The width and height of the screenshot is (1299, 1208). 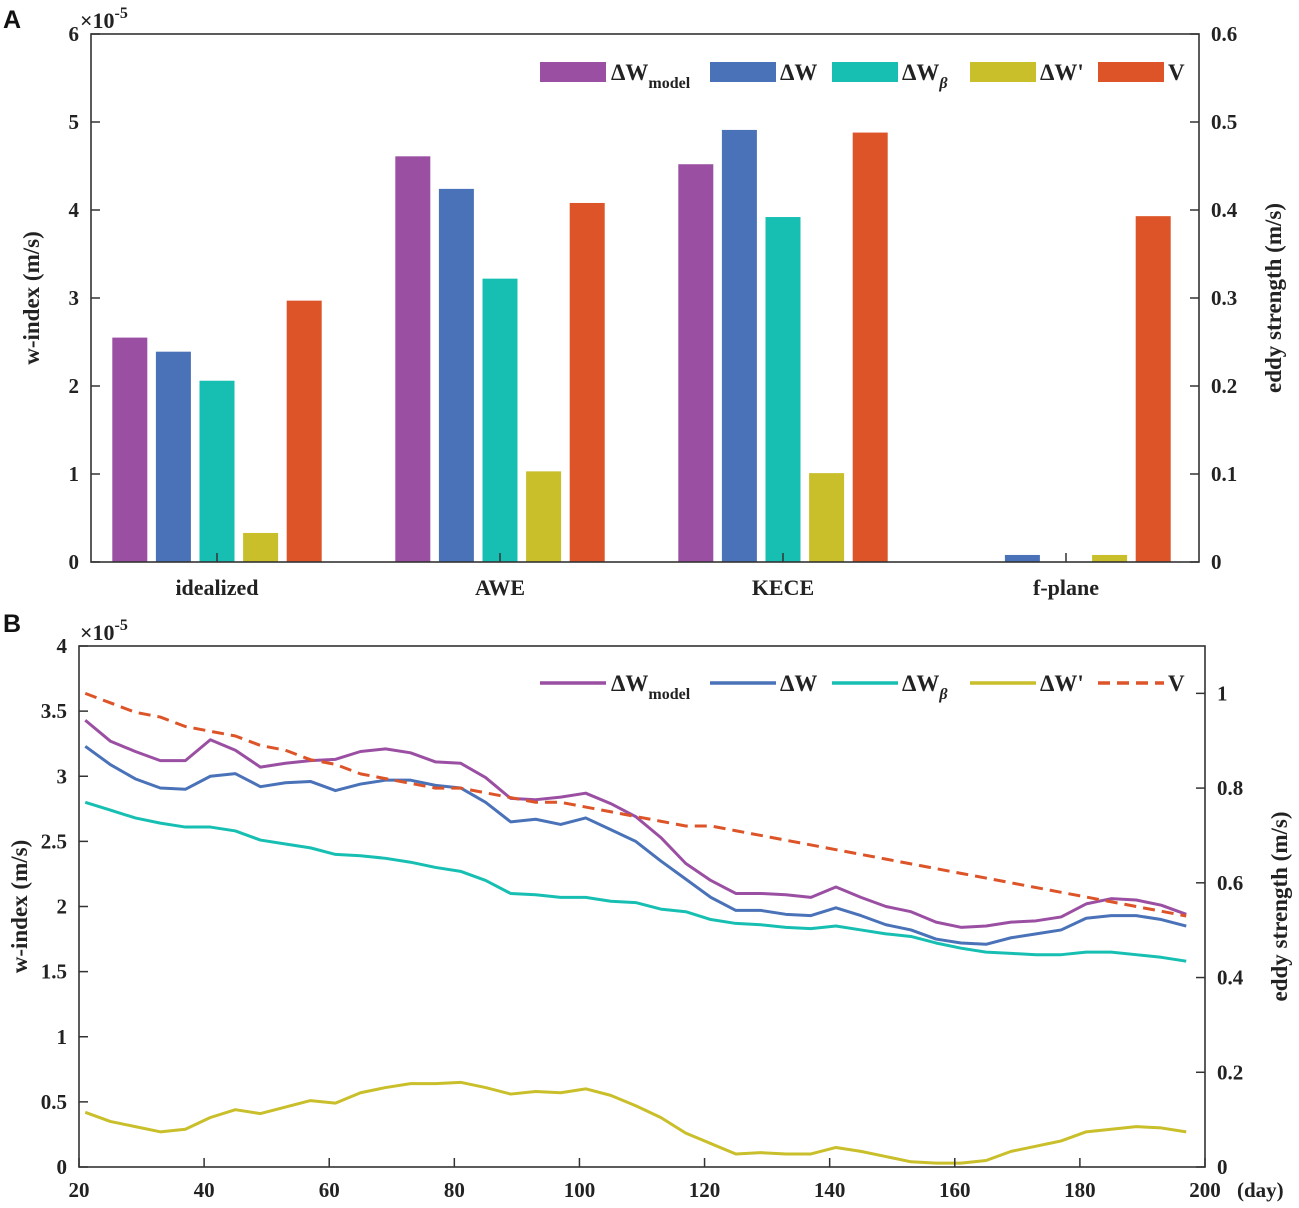 What do you see at coordinates (74, 562) in the screenshot?
I see `y-tick-label: 0` at bounding box center [74, 562].